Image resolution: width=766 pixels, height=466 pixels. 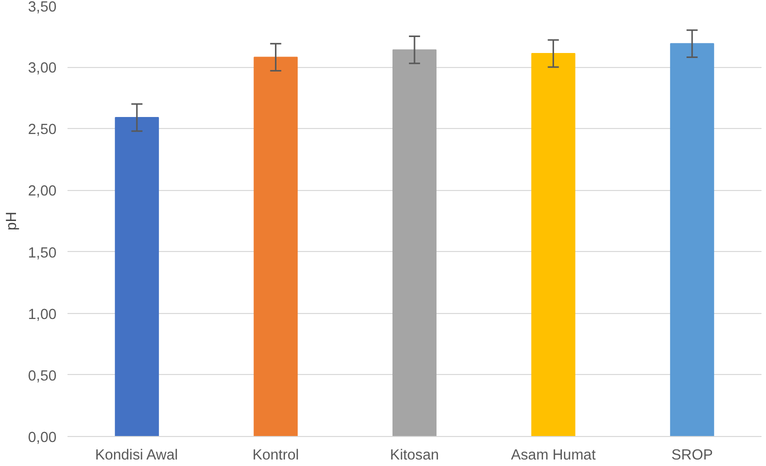 What do you see at coordinates (42, 438) in the screenshot?
I see `y-tick-label: 0,00` at bounding box center [42, 438].